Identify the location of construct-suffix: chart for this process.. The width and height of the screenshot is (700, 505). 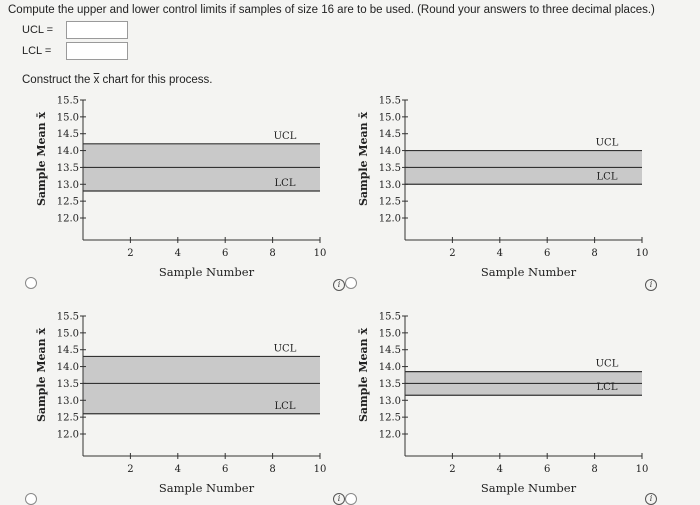
(156, 80).